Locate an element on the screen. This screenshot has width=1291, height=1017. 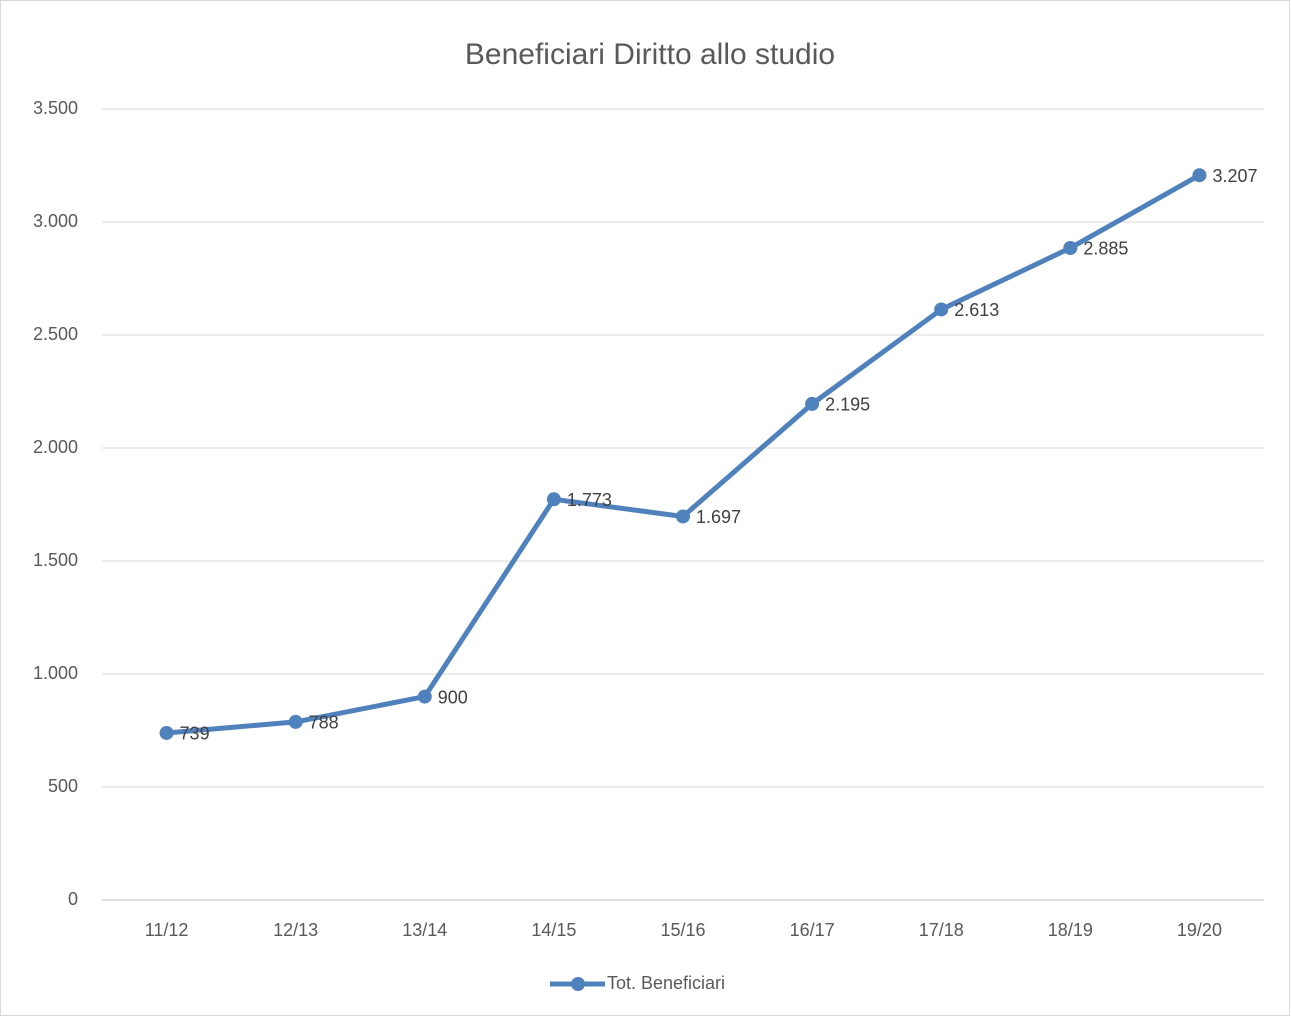
x-tick-label: 18/19 is located at coordinates (1070, 930).